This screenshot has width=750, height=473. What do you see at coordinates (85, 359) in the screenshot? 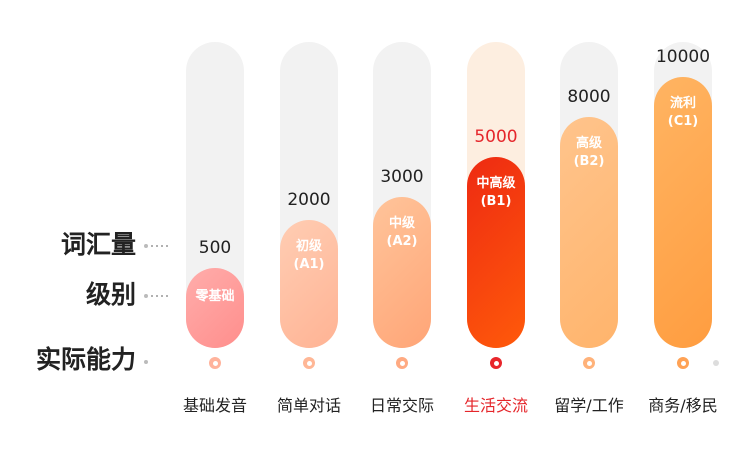
I see `row-label-ability: 实际能力` at bounding box center [85, 359].